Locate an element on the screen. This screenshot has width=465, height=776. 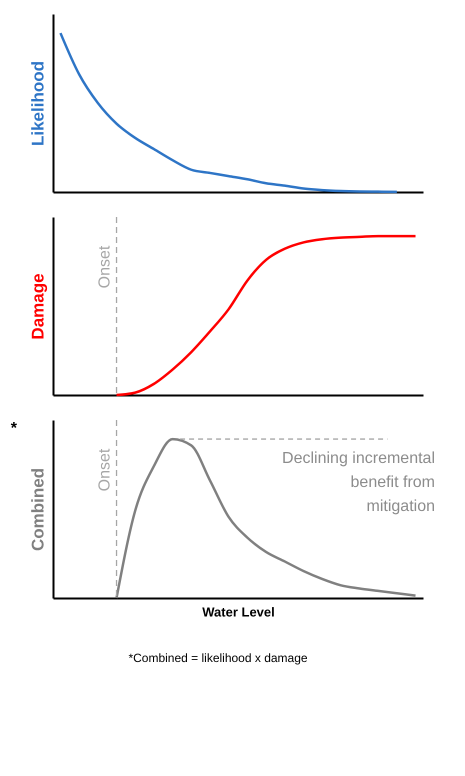
y-axis-title: Likelihood is located at coordinates (38, 103).